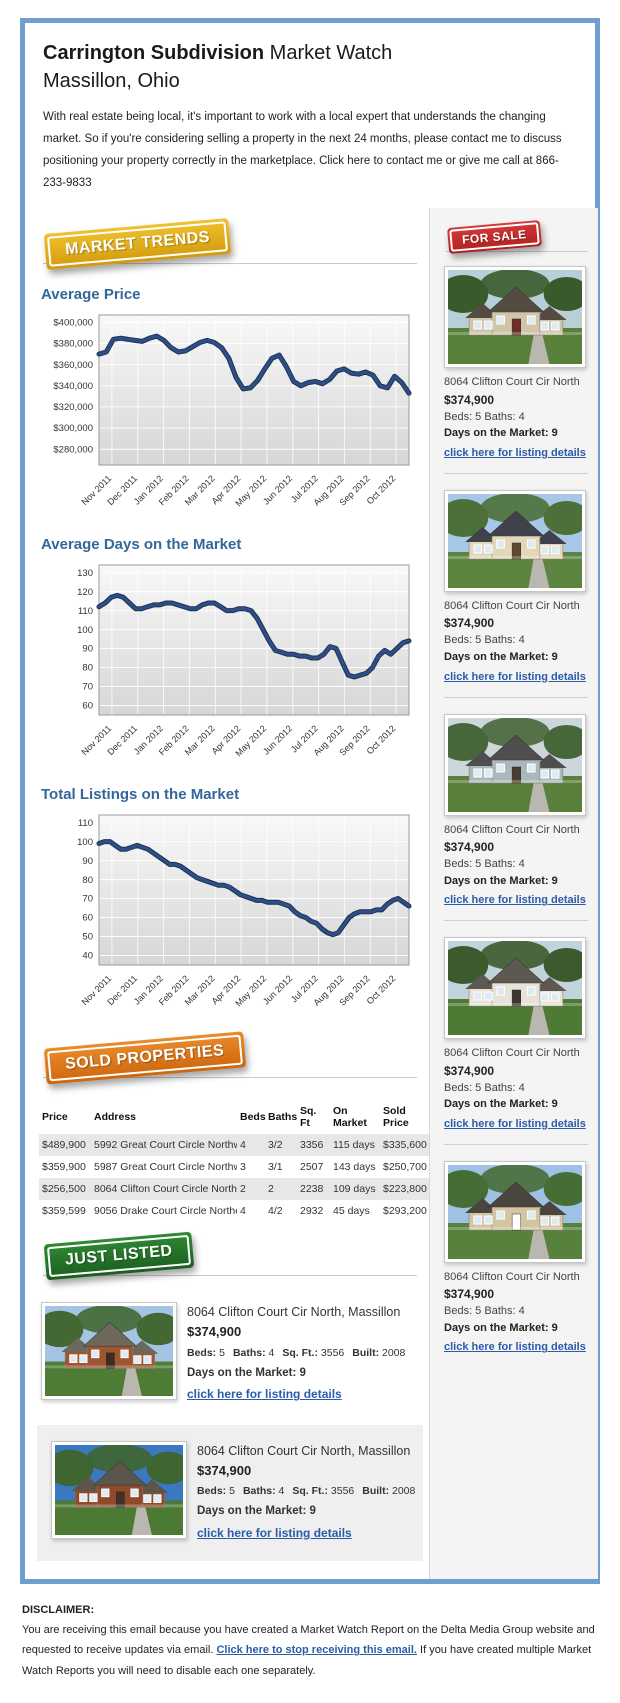  What do you see at coordinates (141, 545) in the screenshot?
I see `average-days-heading: Average Days on the Market` at bounding box center [141, 545].